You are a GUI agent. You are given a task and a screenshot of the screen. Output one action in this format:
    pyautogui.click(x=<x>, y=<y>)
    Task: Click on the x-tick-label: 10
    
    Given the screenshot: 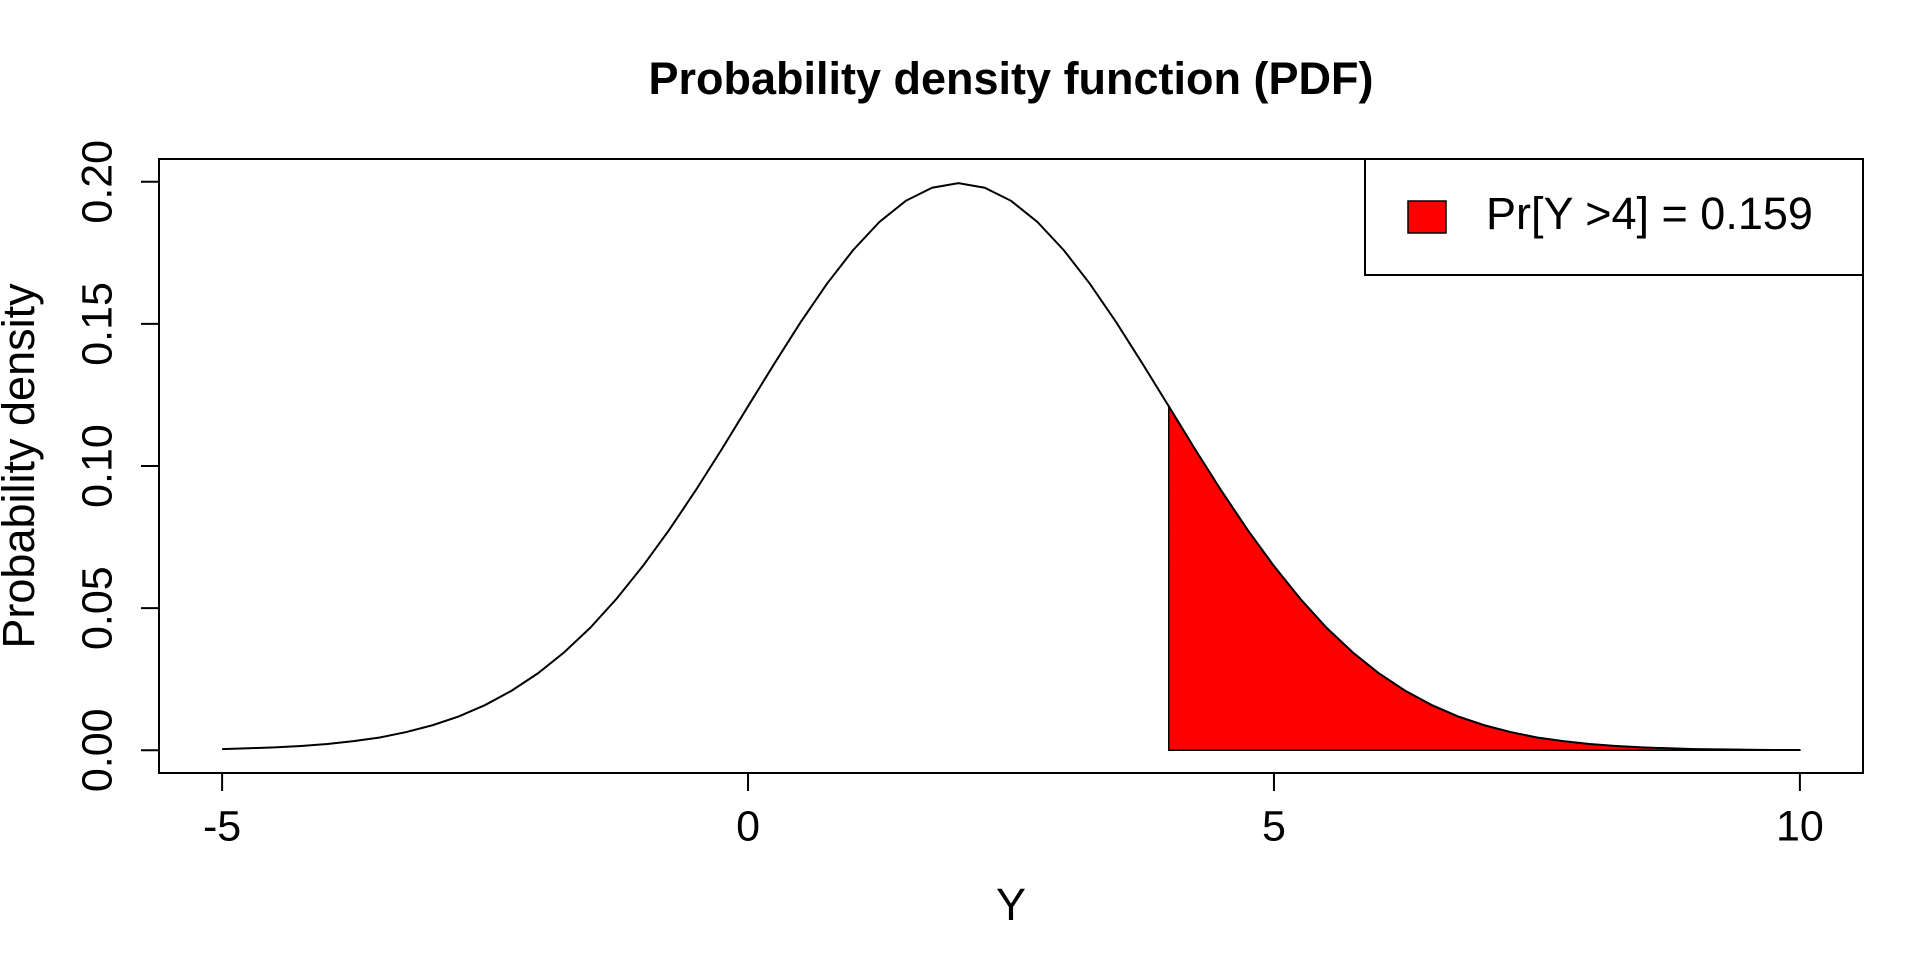 What is the action you would take?
    pyautogui.click(x=1800, y=826)
    